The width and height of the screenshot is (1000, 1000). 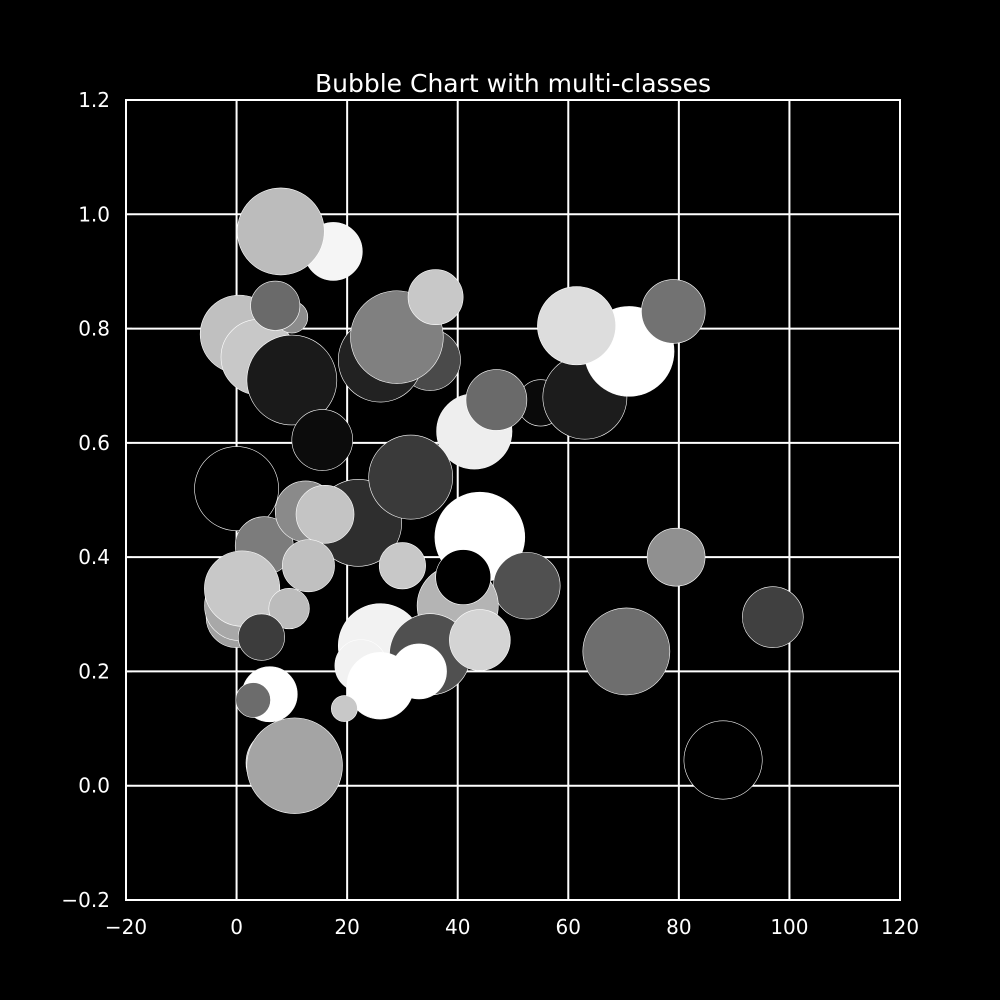 I want to click on y-tick-label-1: 0.0, so click(x=94, y=786).